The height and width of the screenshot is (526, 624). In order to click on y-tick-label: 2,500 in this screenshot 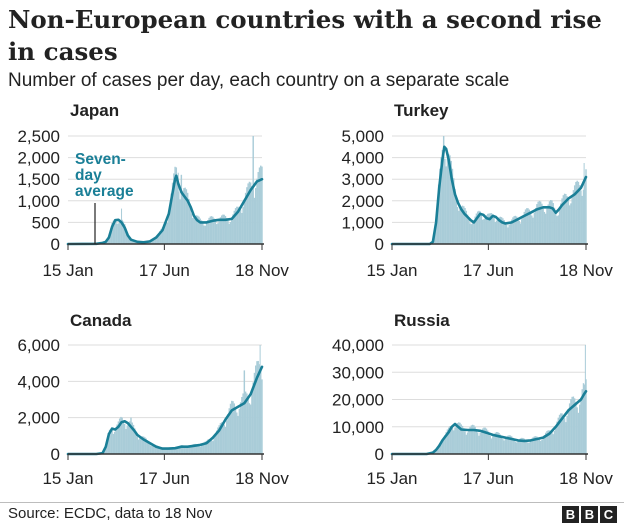, I will do `click(38, 136)`.